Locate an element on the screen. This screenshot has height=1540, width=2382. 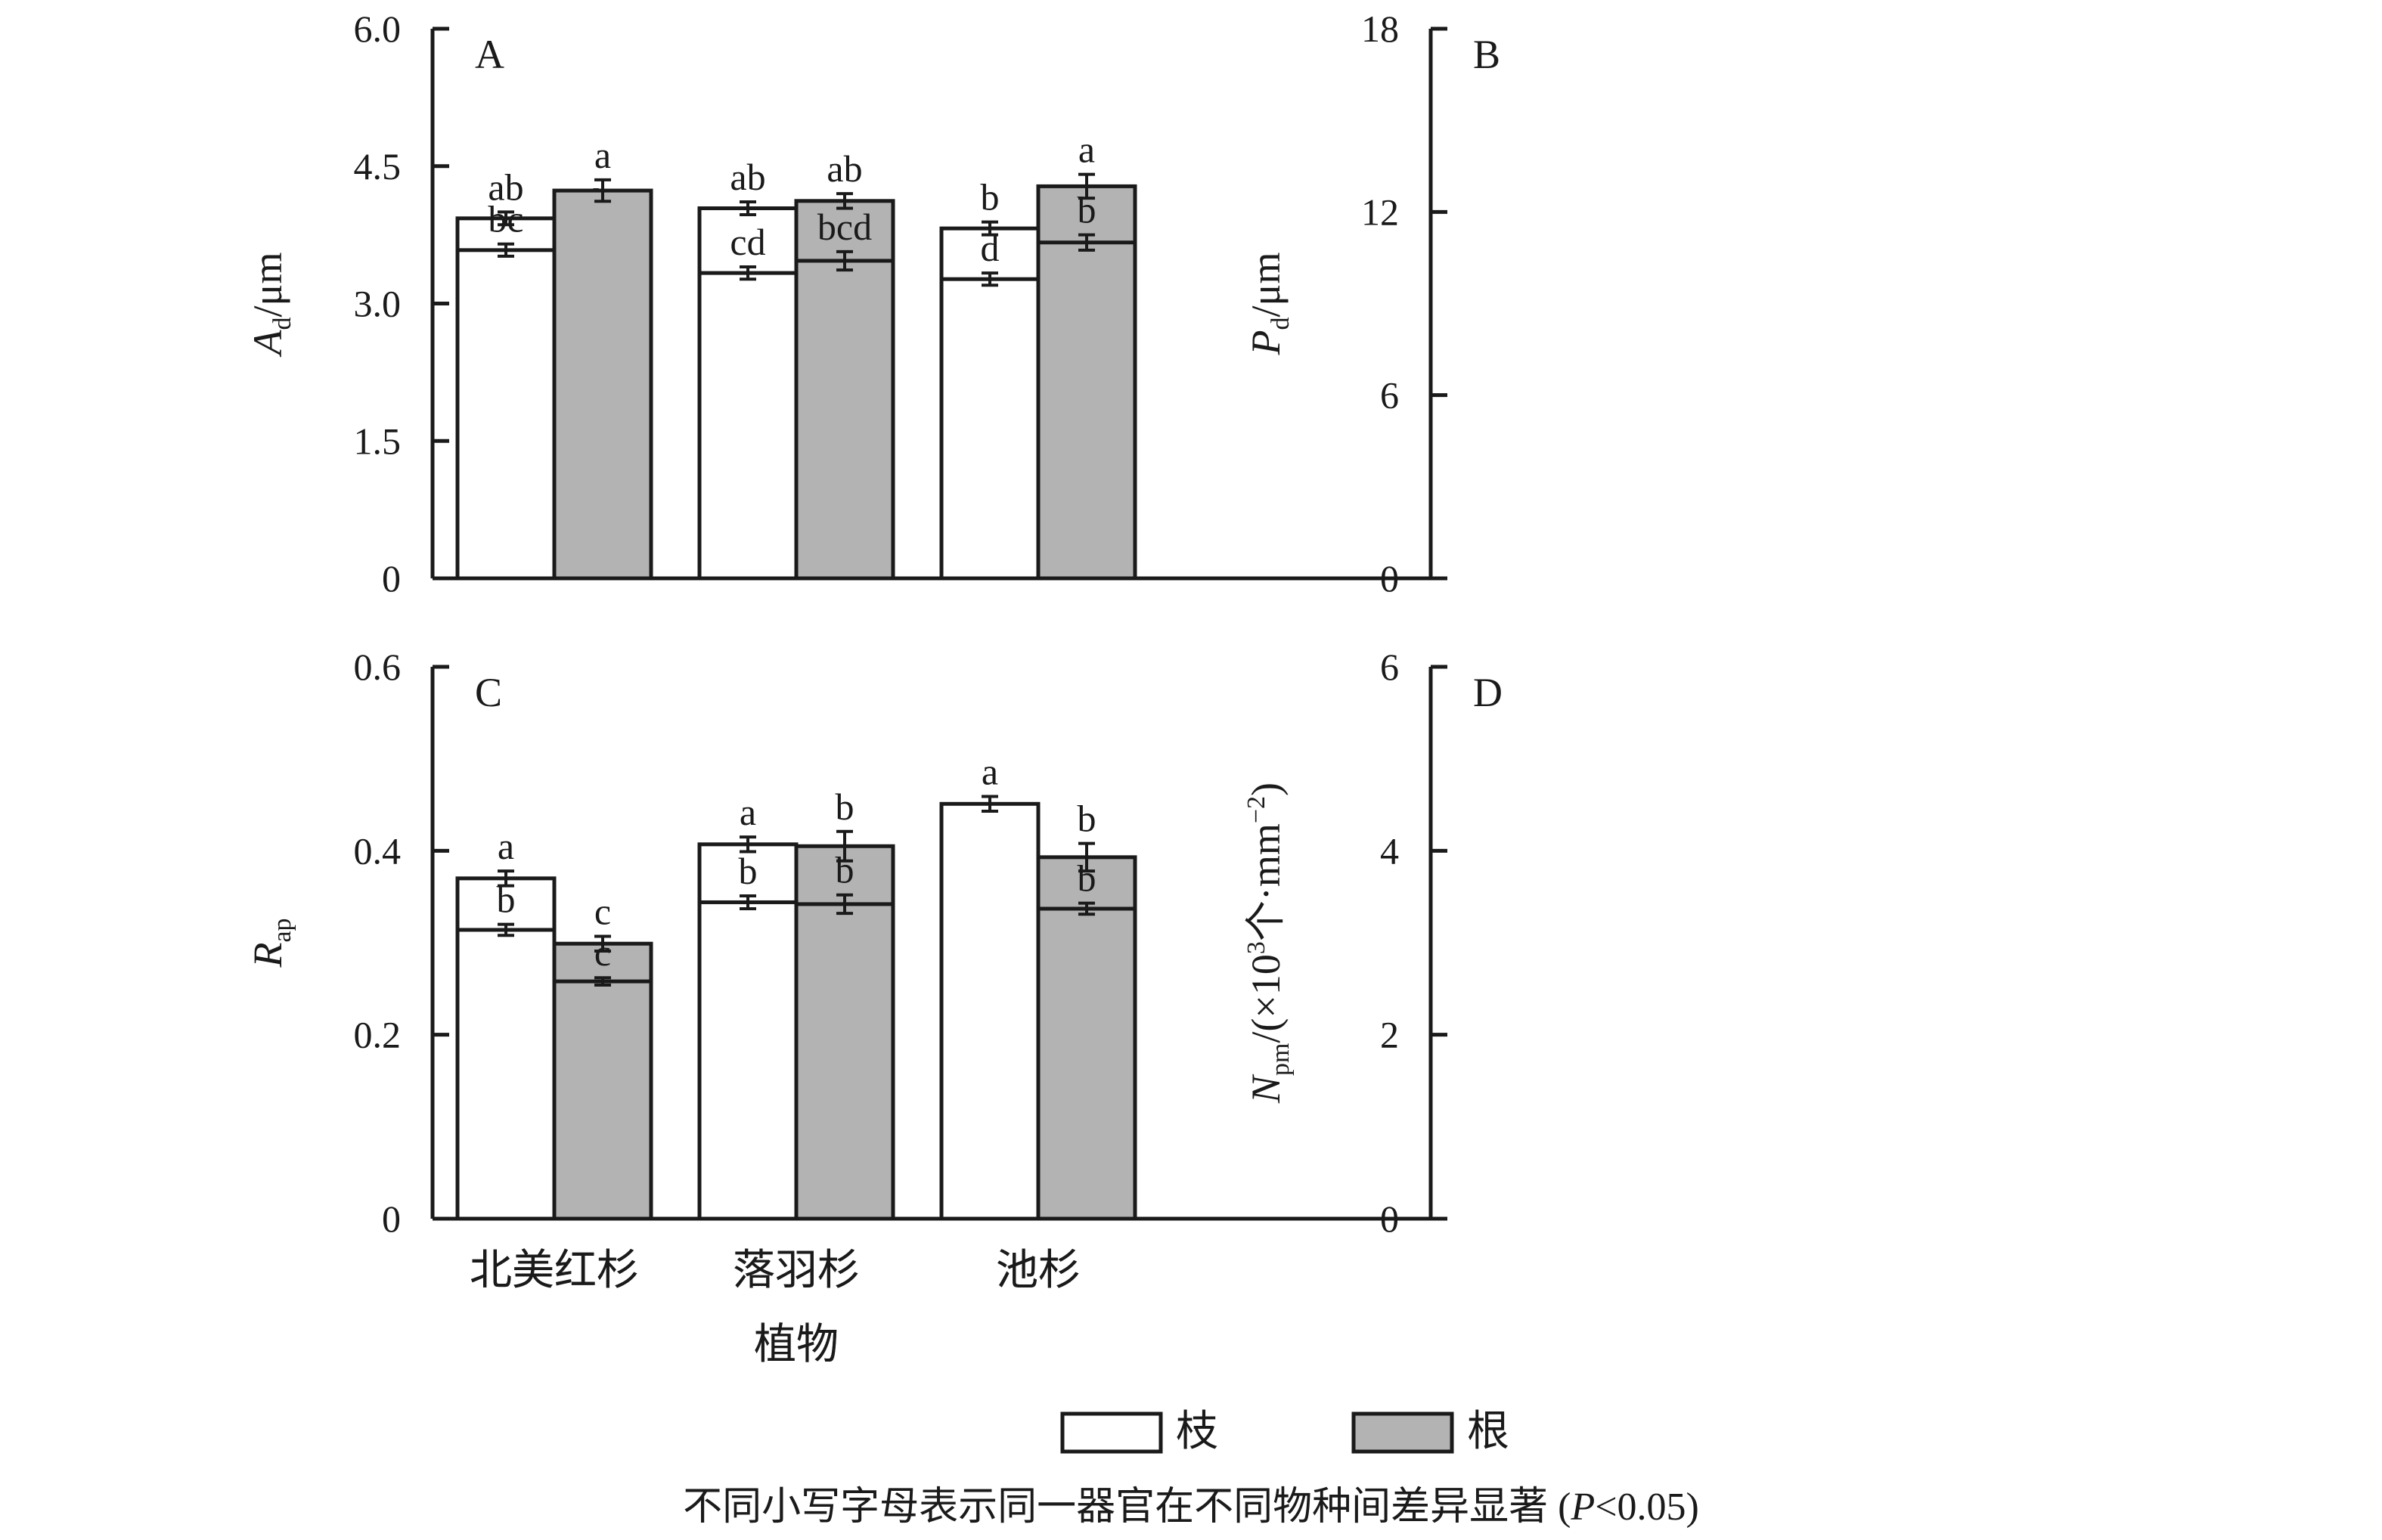
y-axis-label-c: Rap is located at coordinates (271, 943).